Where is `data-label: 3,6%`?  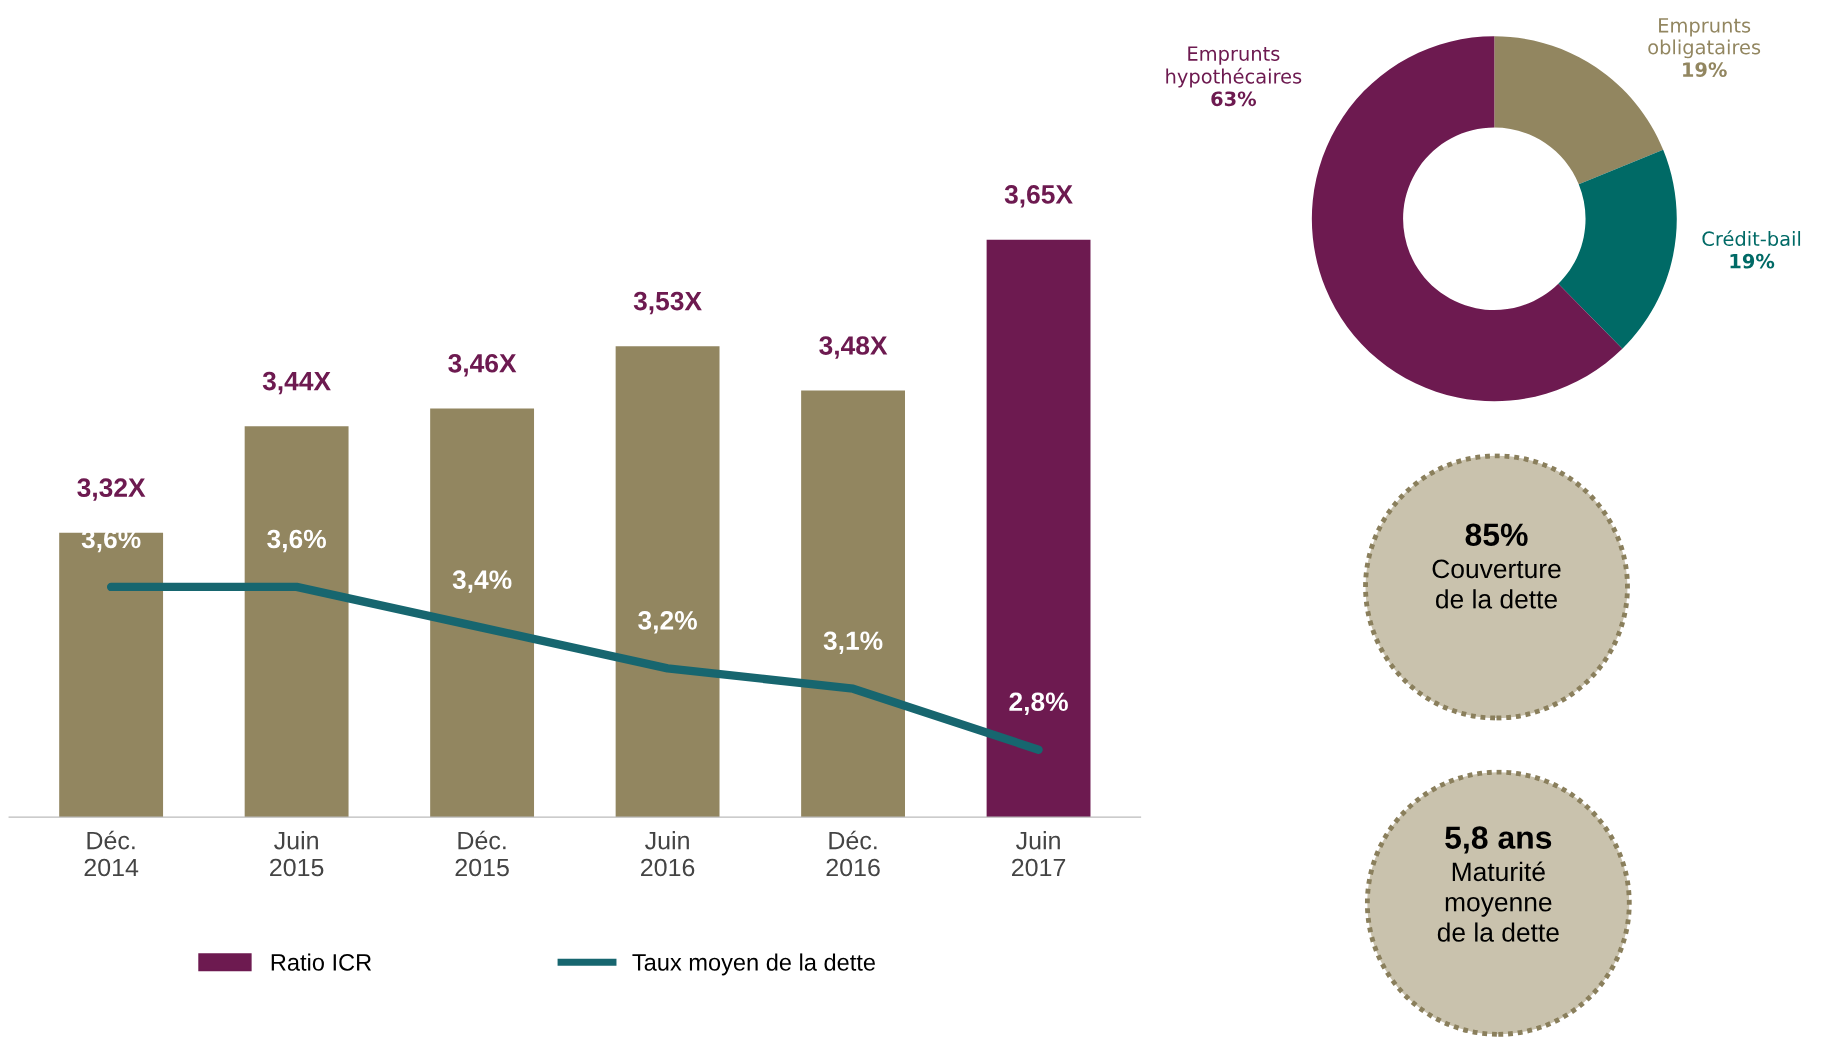 data-label: 3,6% is located at coordinates (296, 541).